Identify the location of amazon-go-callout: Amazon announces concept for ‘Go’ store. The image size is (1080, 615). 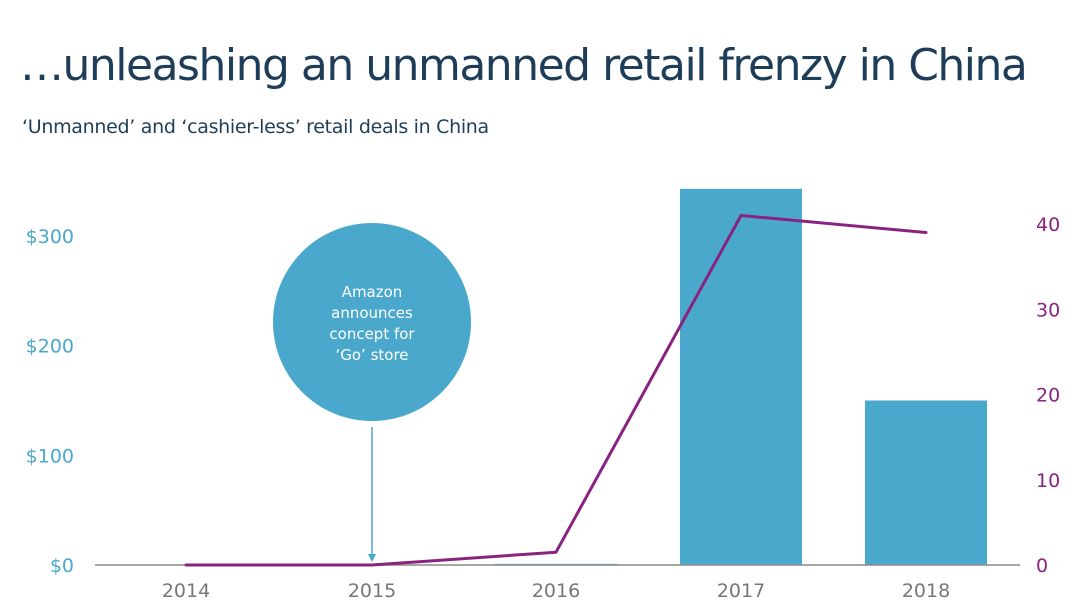
(372, 392).